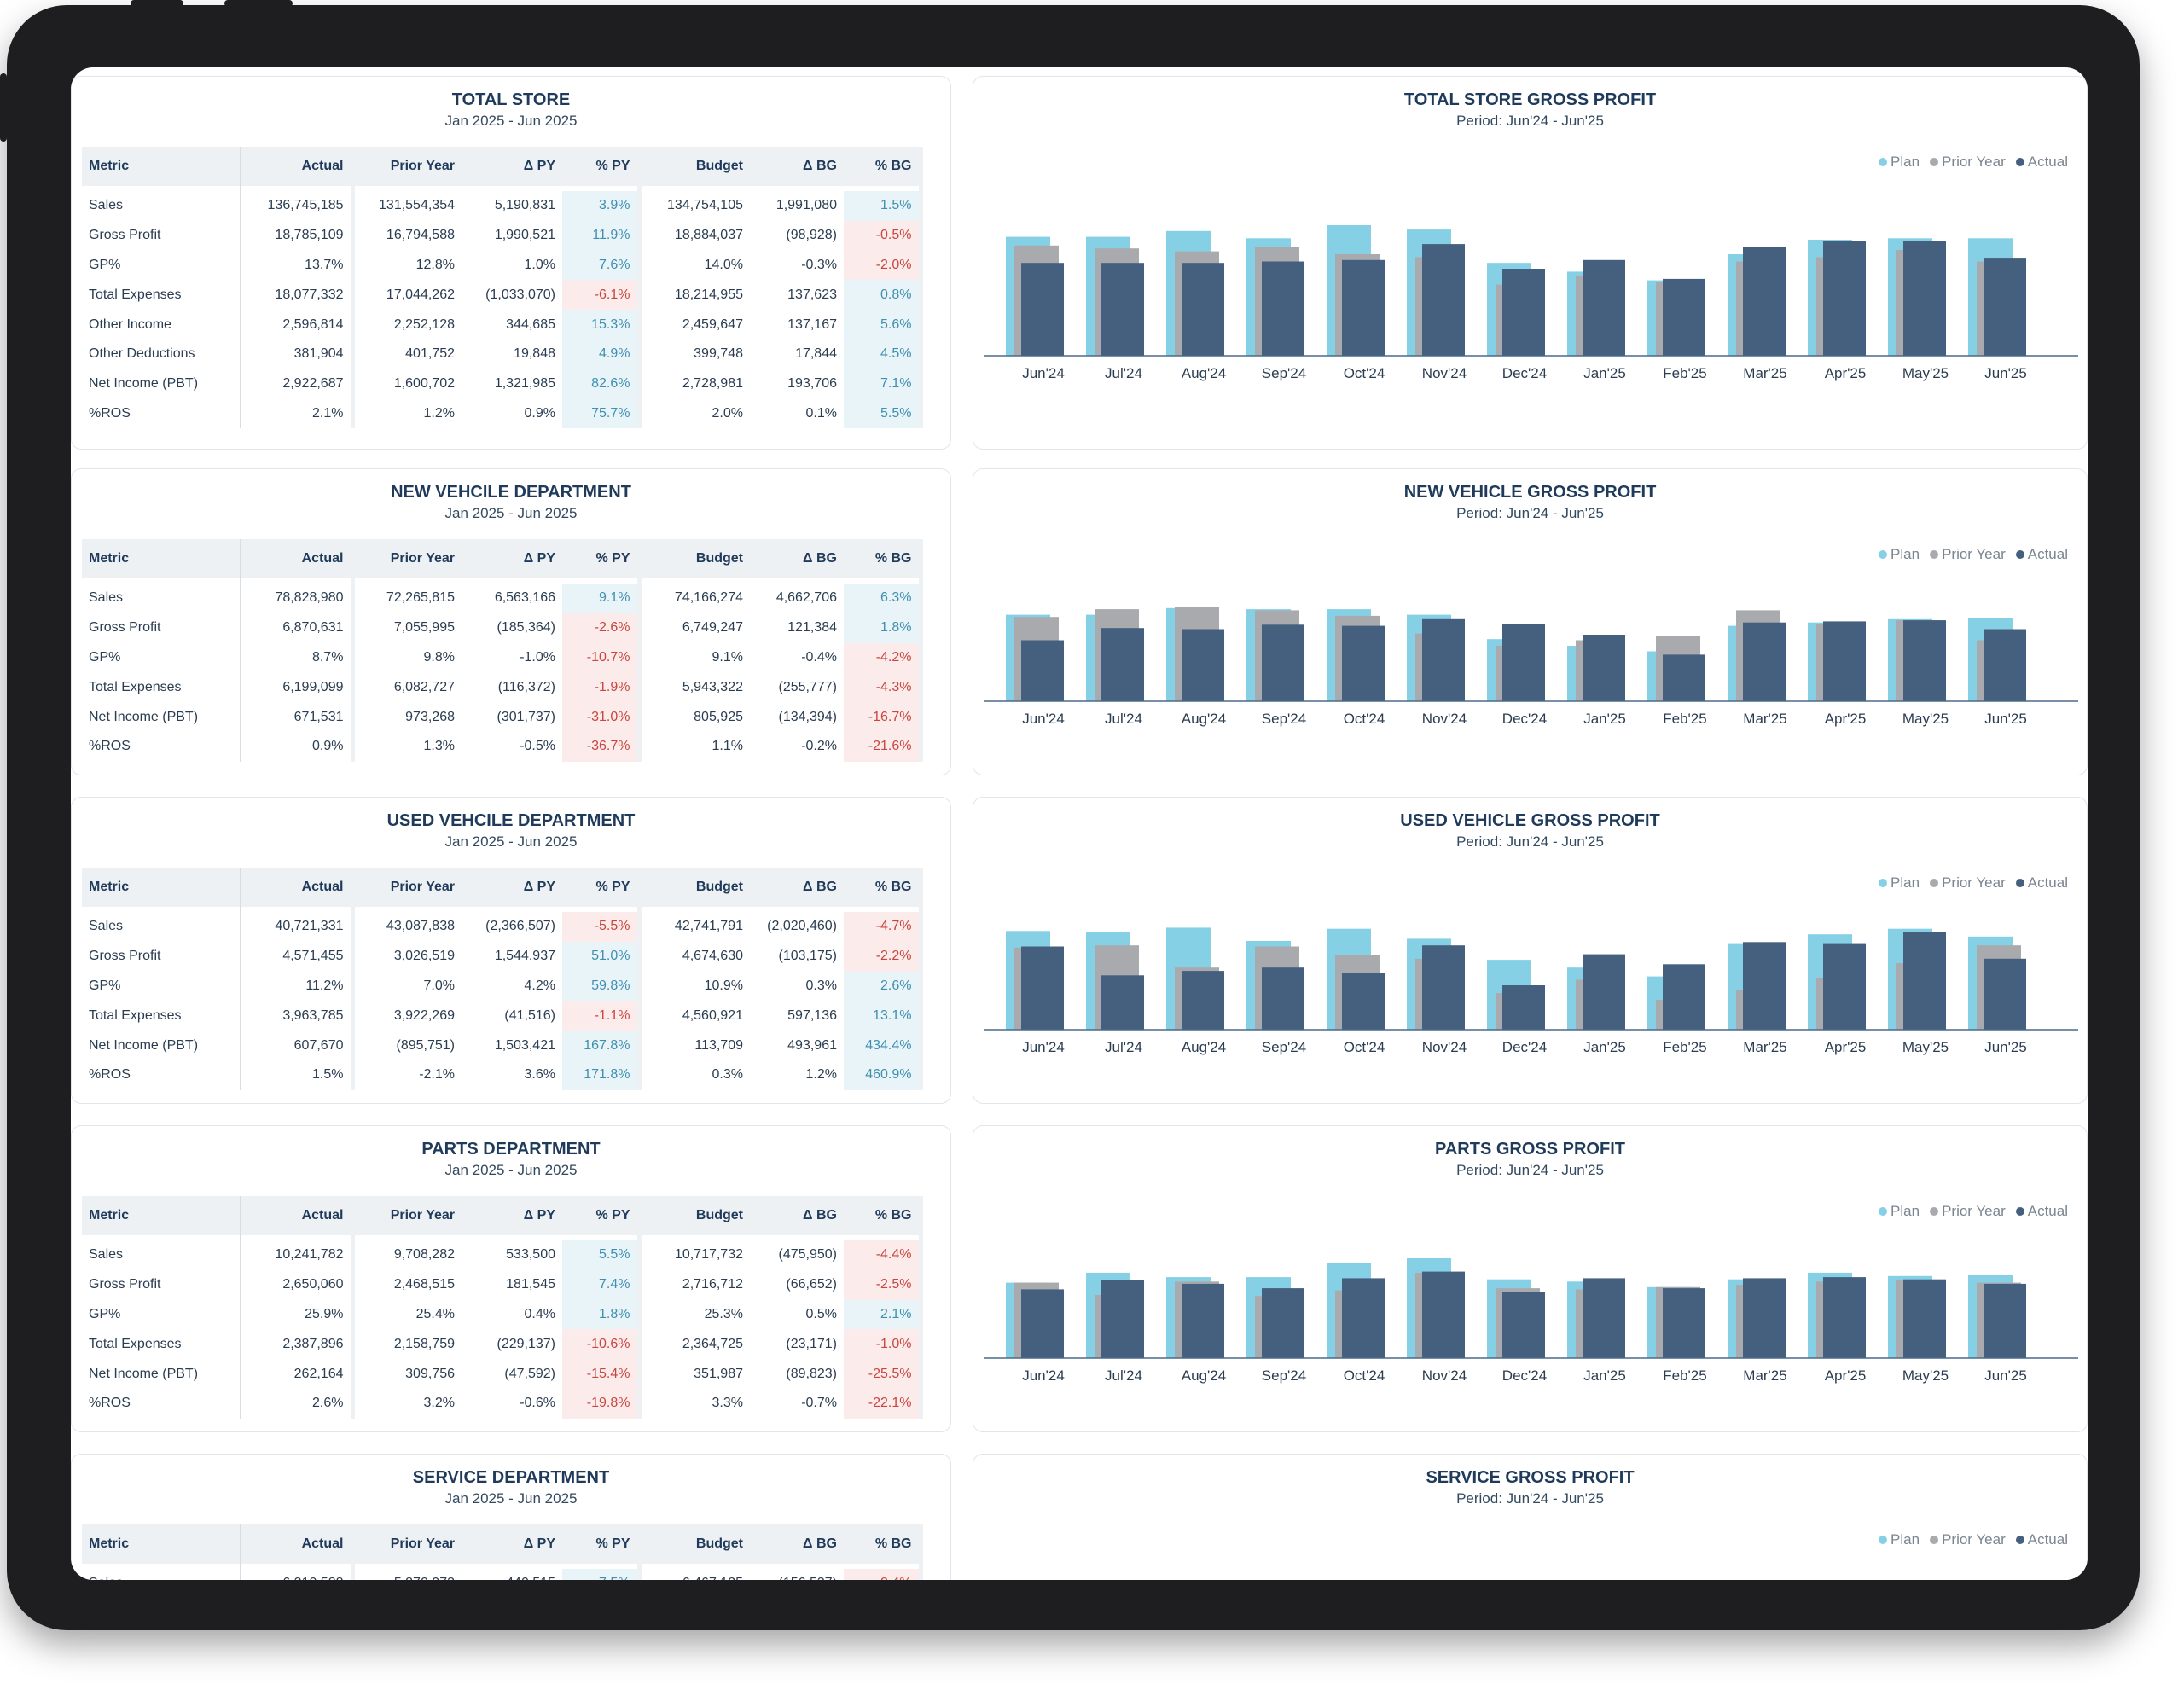 The height and width of the screenshot is (1684, 2184). I want to click on cell-actual: 25.9%, so click(297, 1314).